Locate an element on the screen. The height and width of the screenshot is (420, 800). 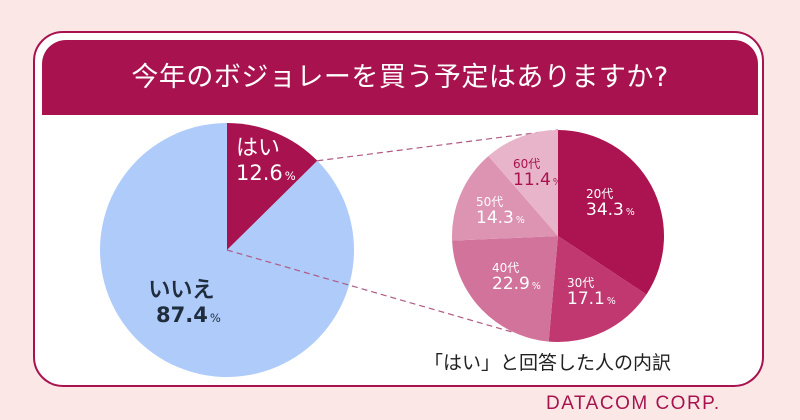
slice-label-20s: 20代 34.3% is located at coordinates (610, 204).